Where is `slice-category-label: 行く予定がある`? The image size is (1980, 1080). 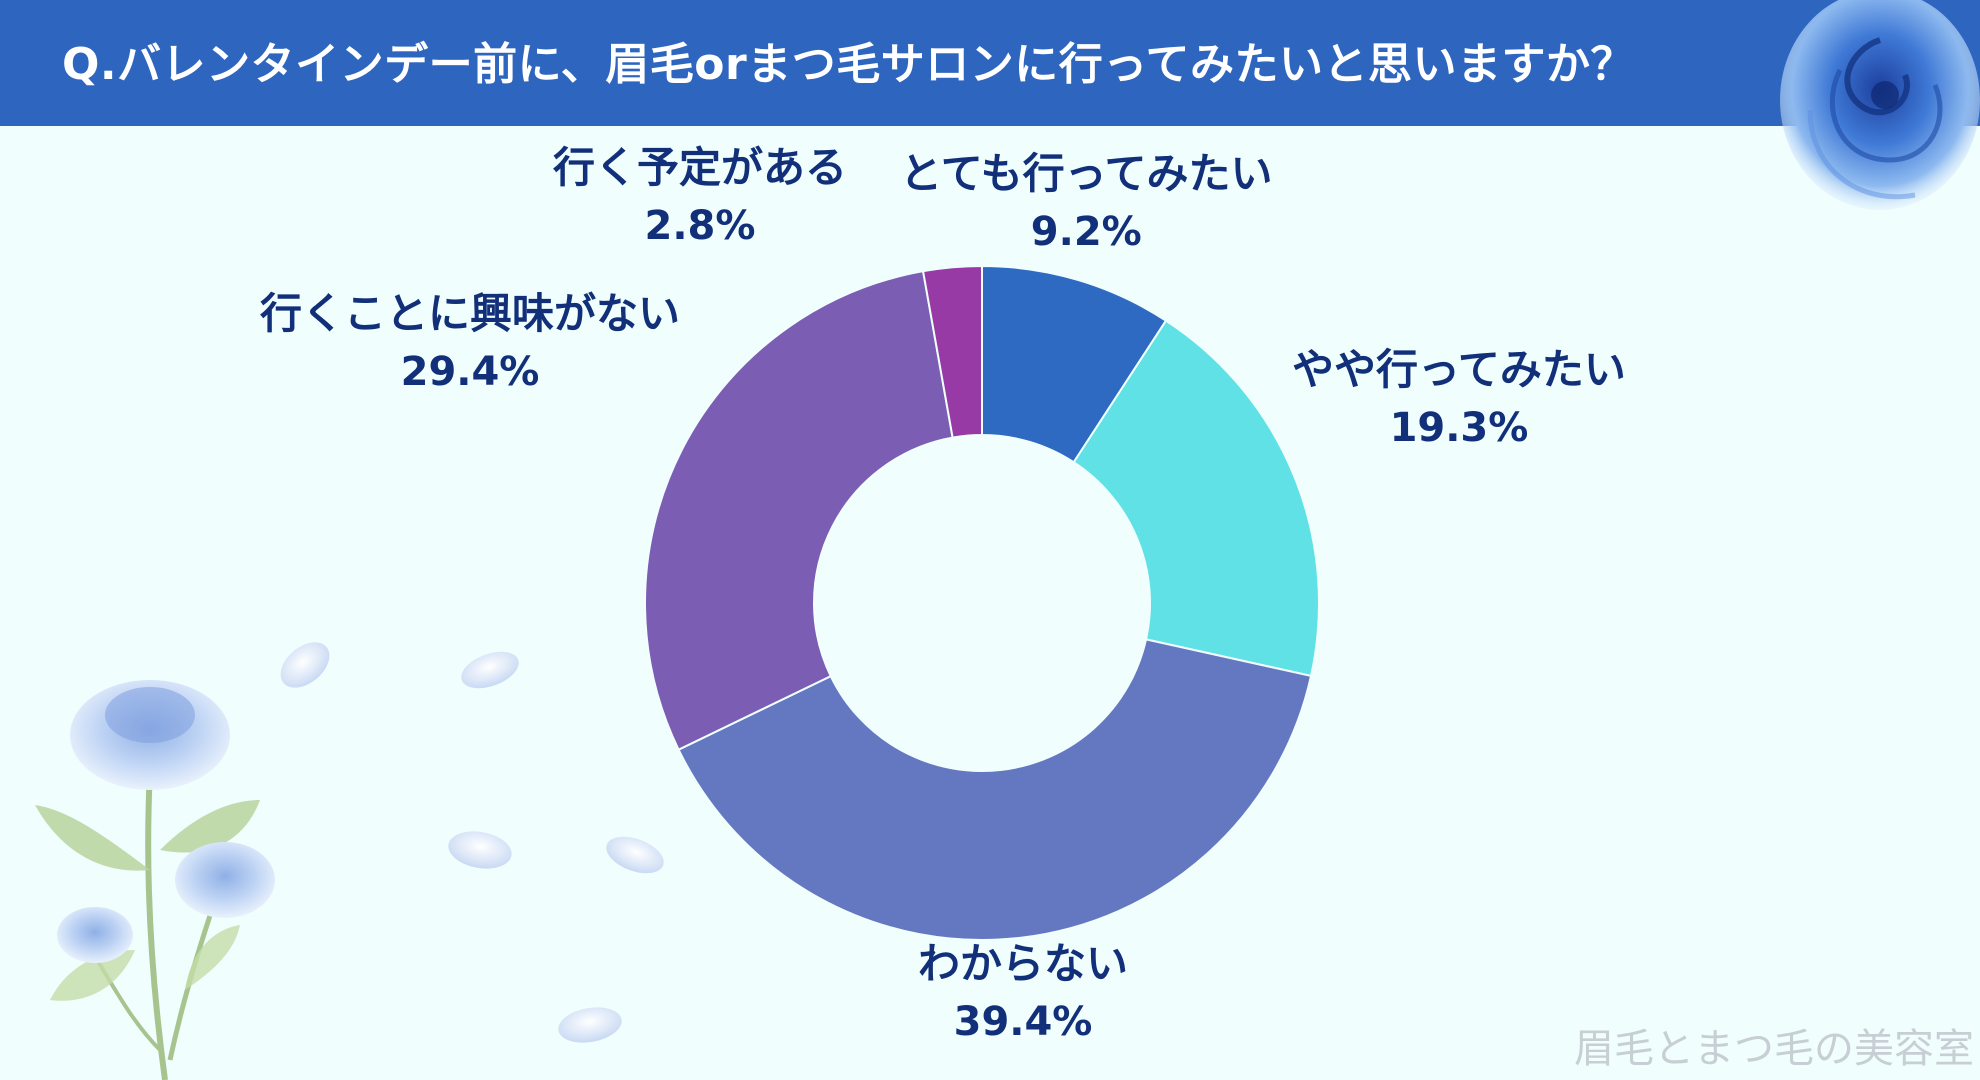 slice-category-label: 行く予定がある is located at coordinates (700, 167).